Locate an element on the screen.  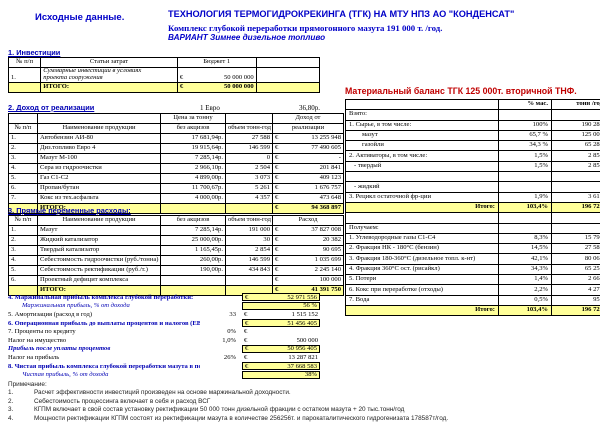
col-mass-pct: % мас. is located at coordinates (525, 104).